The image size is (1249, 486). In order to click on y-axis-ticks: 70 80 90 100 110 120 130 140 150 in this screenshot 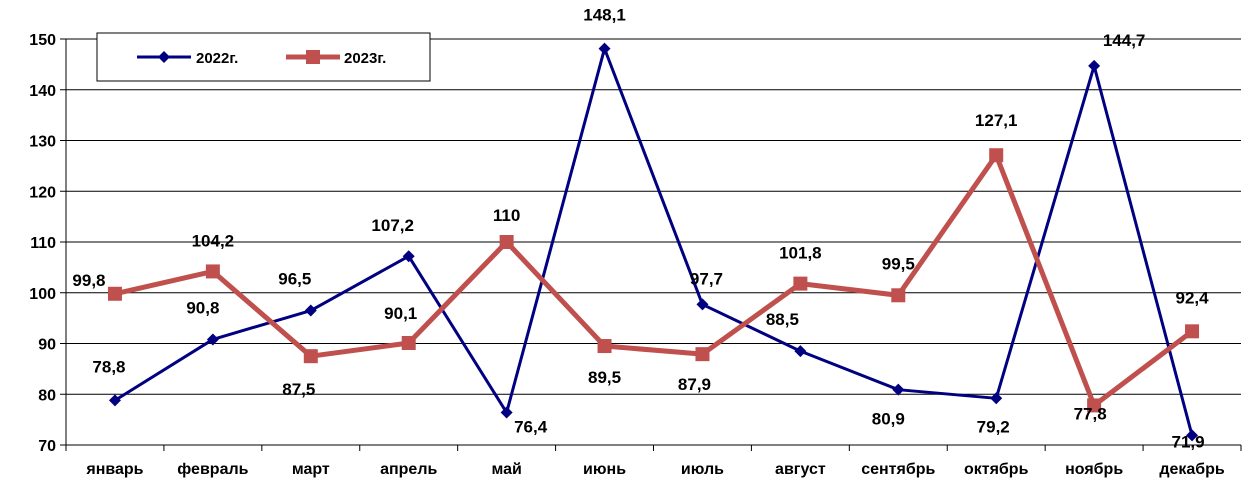, I will do `click(42, 243)`.